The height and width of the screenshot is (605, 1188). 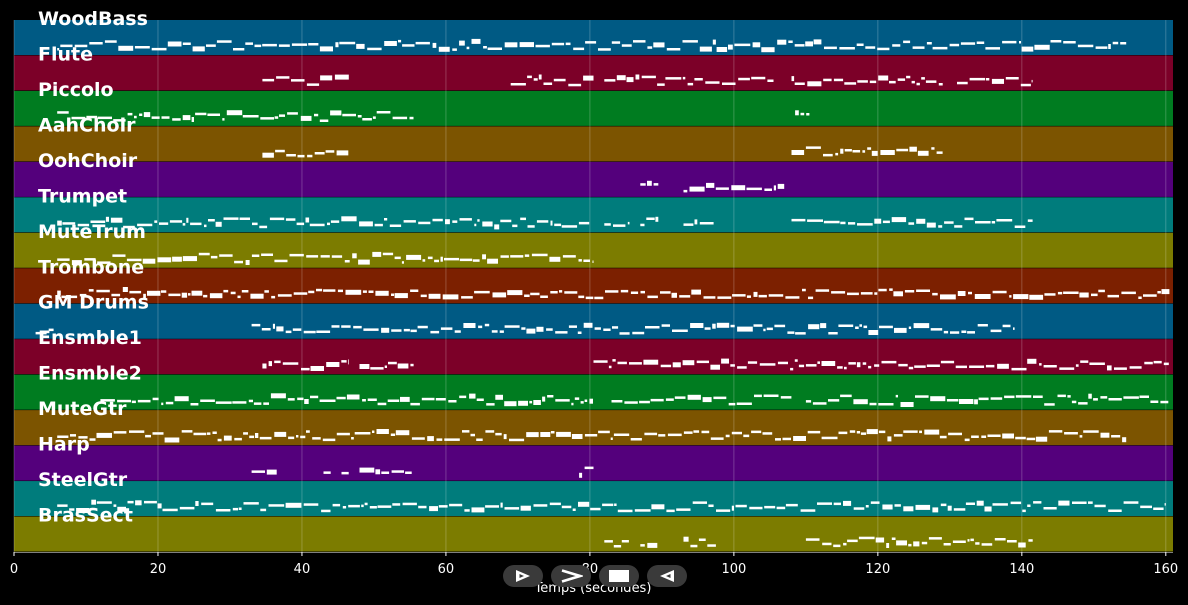 I want to click on play-back-icon, so click(x=667, y=576).